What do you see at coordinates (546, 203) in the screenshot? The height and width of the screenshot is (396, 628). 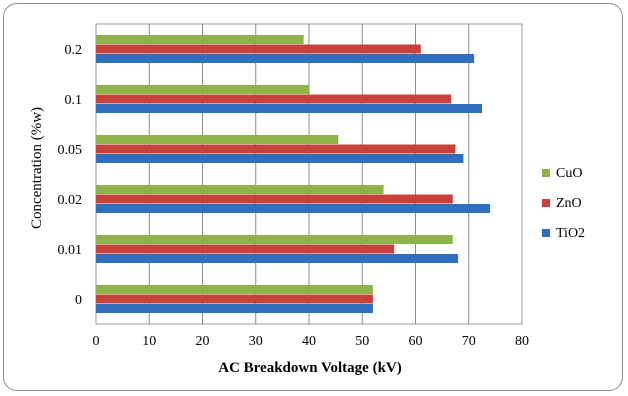 I see `legend-swatch-zno` at bounding box center [546, 203].